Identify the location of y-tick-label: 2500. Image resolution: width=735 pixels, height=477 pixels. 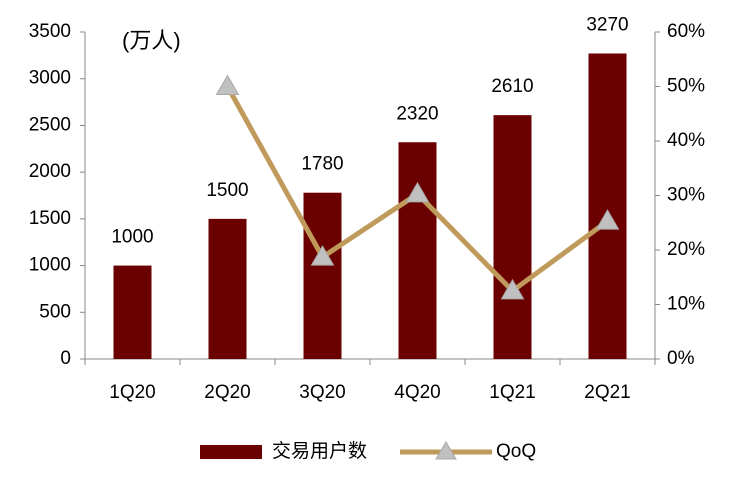
(50, 124).